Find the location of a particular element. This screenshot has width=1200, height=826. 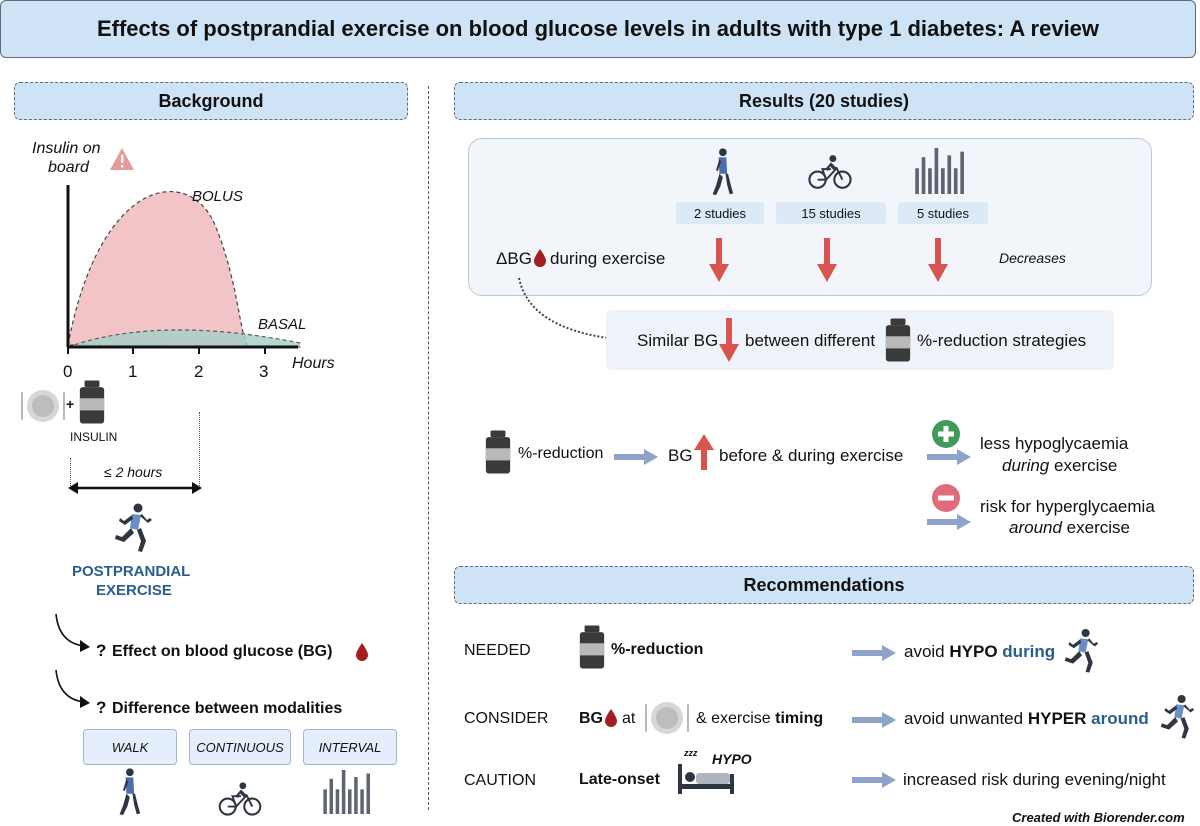

rec-caution-hypo-tag: HYPO is located at coordinates (732, 759).